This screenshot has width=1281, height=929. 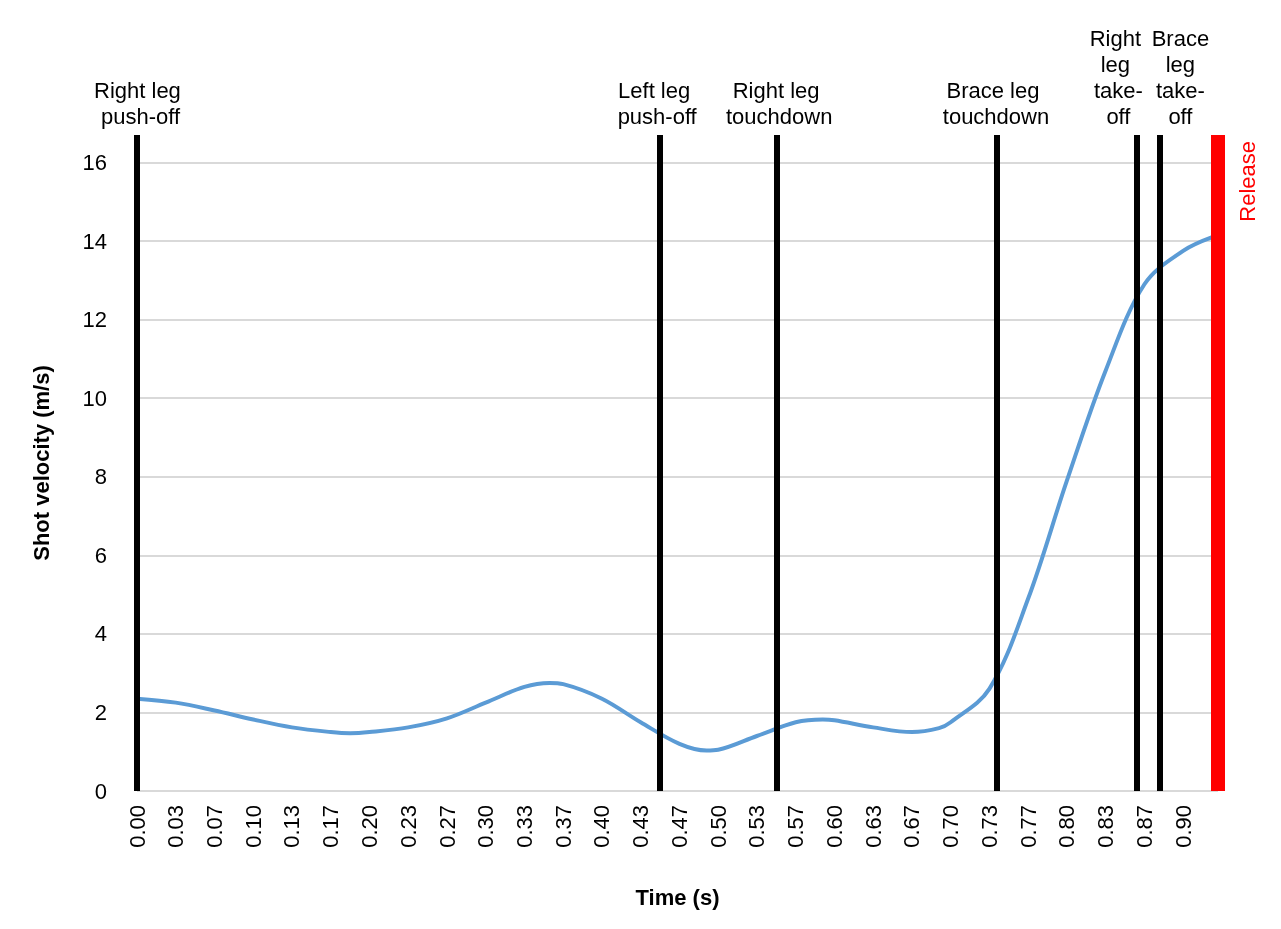 What do you see at coordinates (1067, 826) in the screenshot?
I see `x-tick-label: 0.80` at bounding box center [1067, 826].